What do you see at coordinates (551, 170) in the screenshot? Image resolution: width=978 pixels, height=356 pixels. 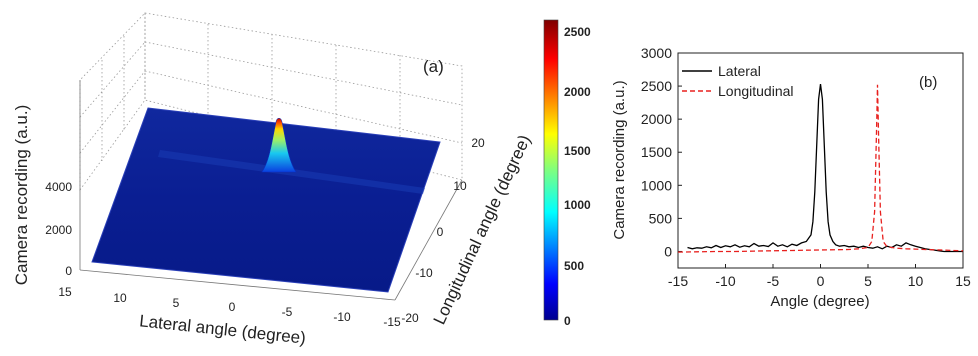 I see `colorbar-gradient` at bounding box center [551, 170].